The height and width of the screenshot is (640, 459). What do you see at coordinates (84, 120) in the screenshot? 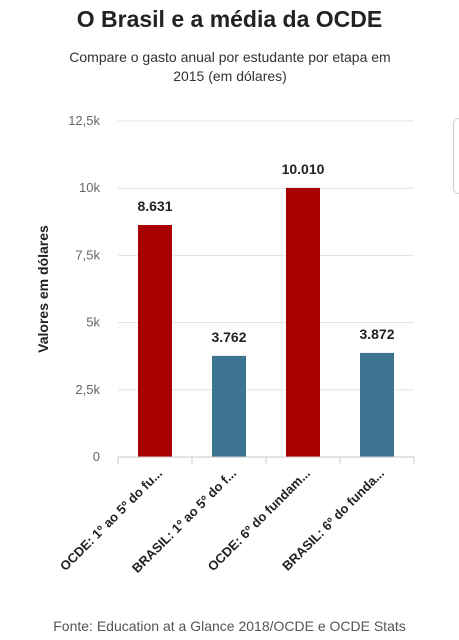
I see `y-tick-label: 12,5k` at bounding box center [84, 120].